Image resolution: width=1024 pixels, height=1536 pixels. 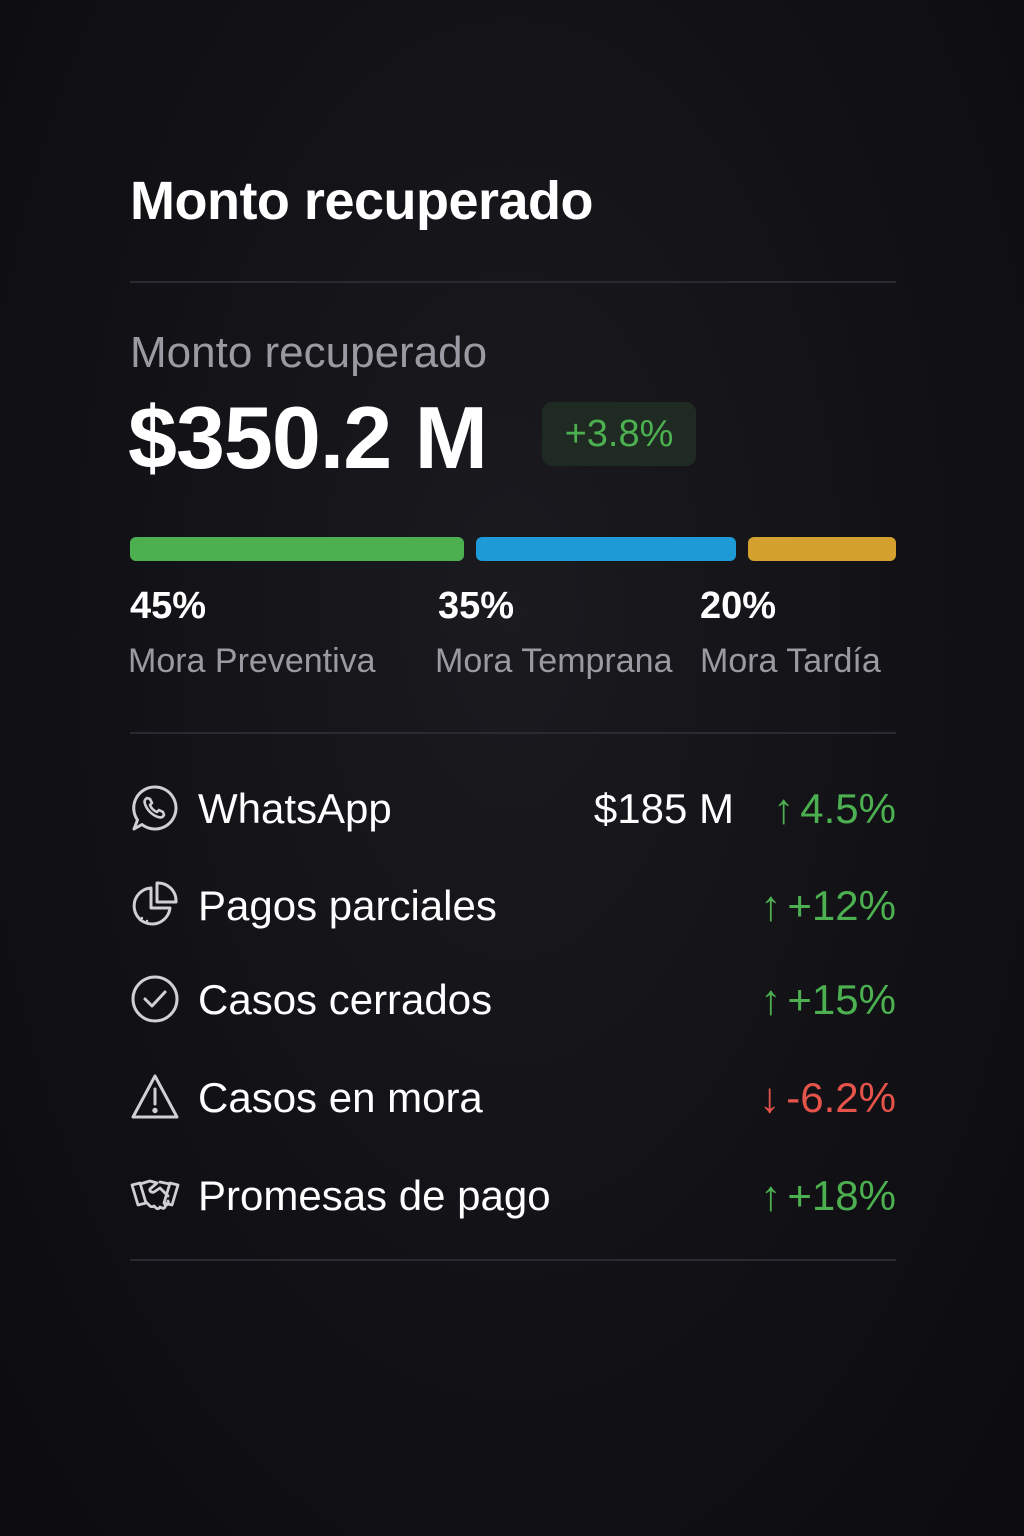 I want to click on pie-chart-icon, so click(x=155, y=905).